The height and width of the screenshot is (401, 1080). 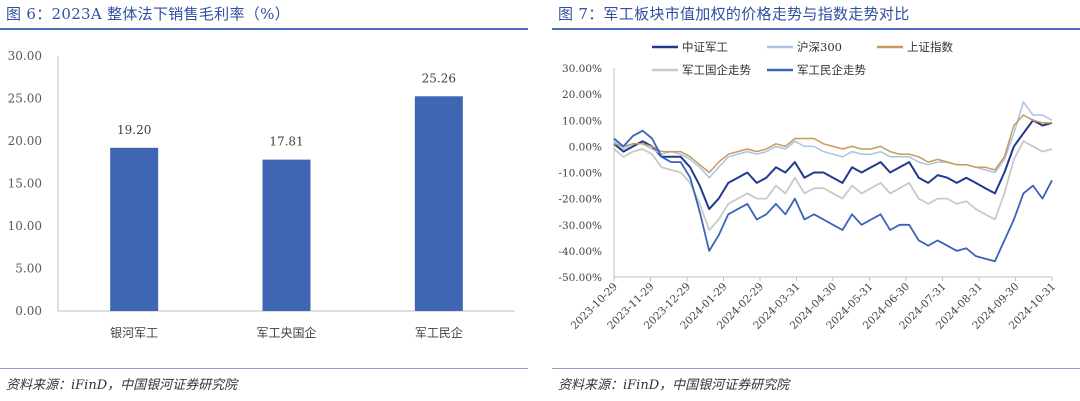 I want to click on x-tick-label: 军工民企, so click(x=439, y=332).